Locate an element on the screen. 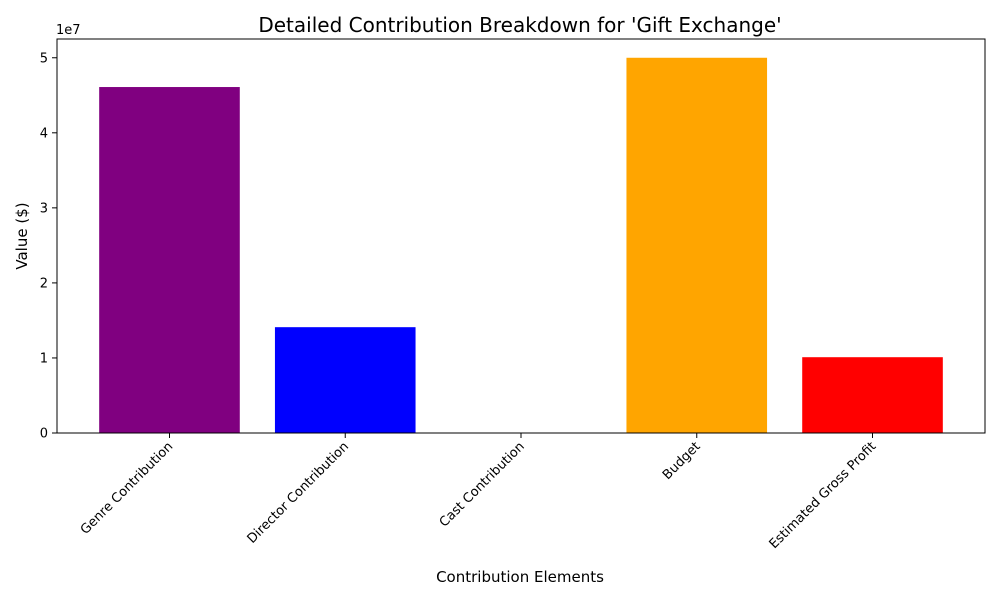 The width and height of the screenshot is (1000, 600). x-tick-label: Budget is located at coordinates (682, 461).